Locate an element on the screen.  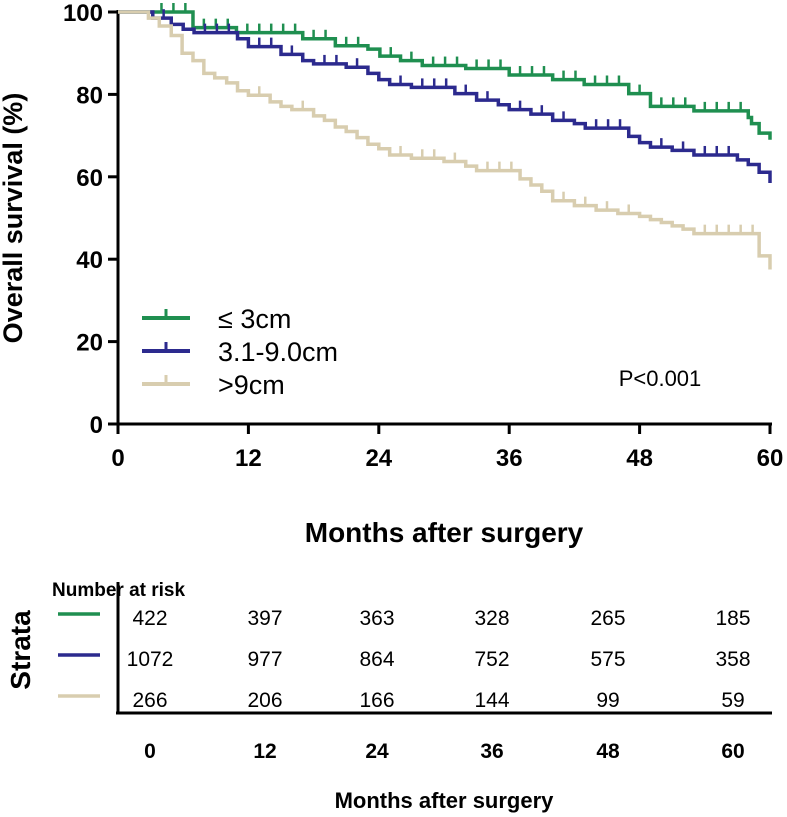
y-axis-label: Overall survival (%) is located at coordinates (14, 218).